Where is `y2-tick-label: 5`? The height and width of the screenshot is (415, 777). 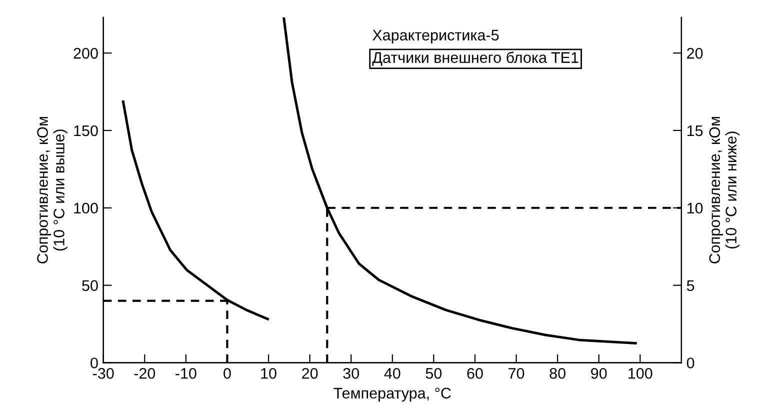 y2-tick-label: 5 is located at coordinates (690, 285).